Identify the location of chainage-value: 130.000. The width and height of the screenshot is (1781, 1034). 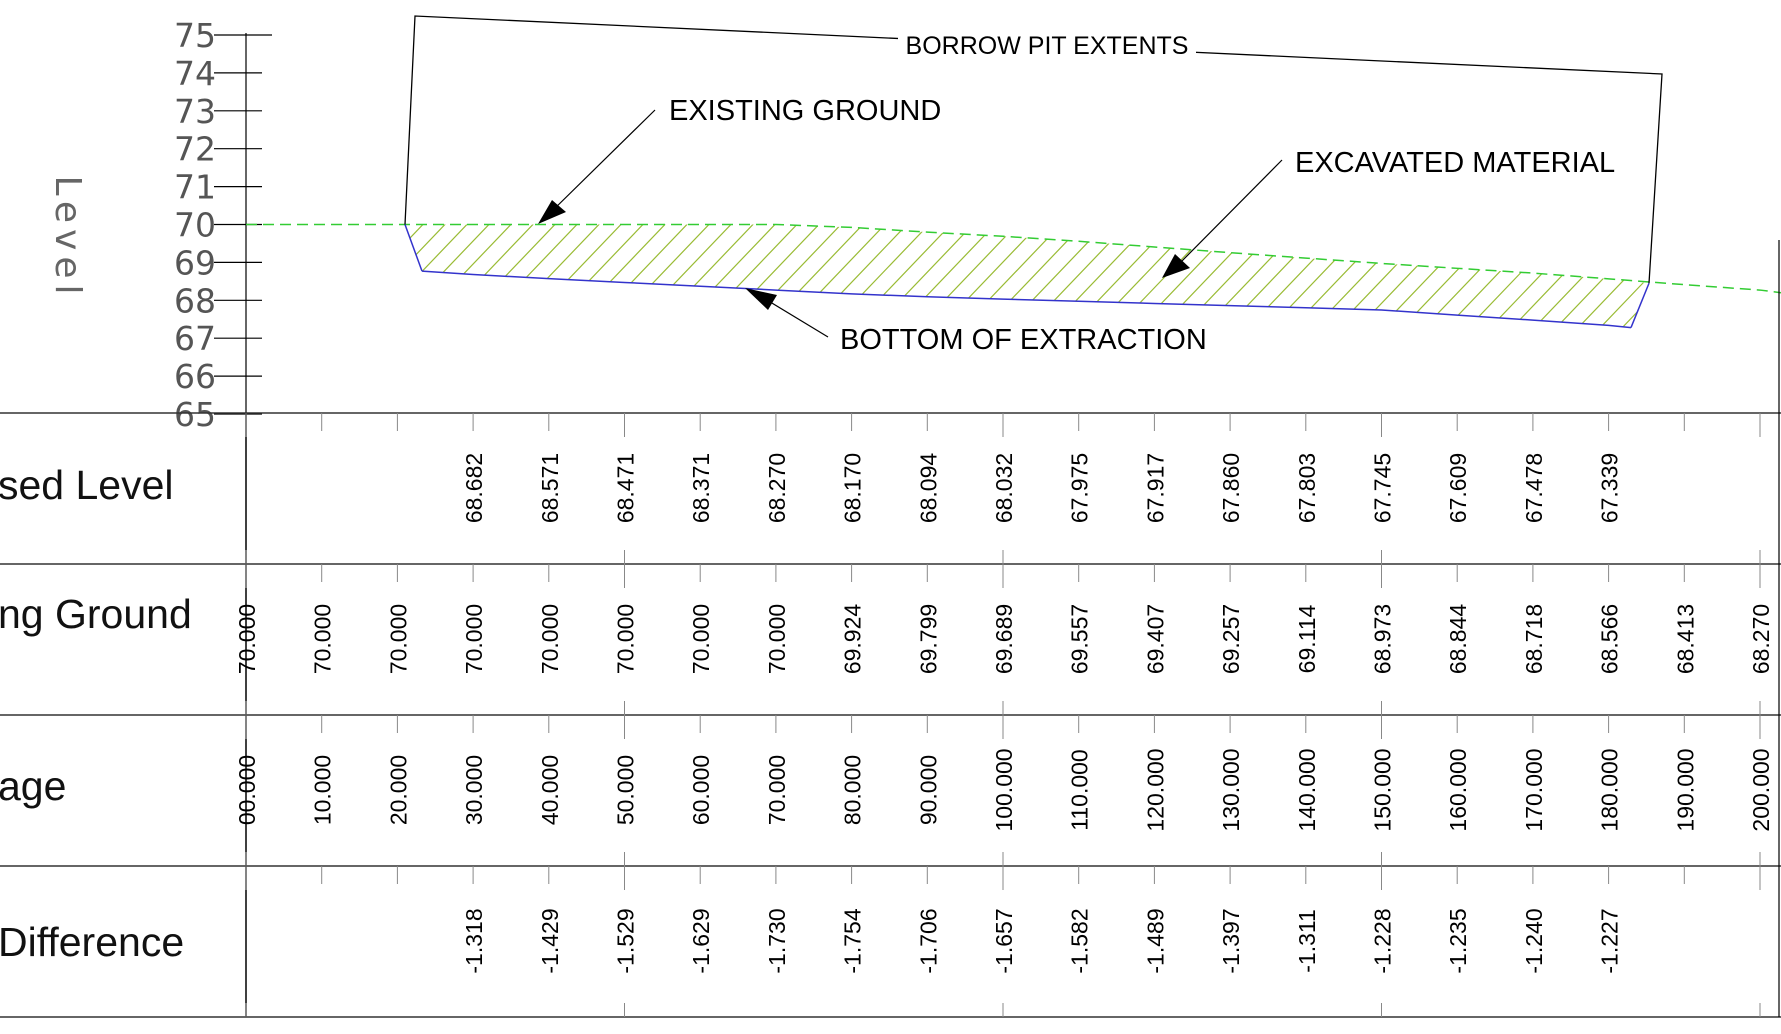
(1231, 789).